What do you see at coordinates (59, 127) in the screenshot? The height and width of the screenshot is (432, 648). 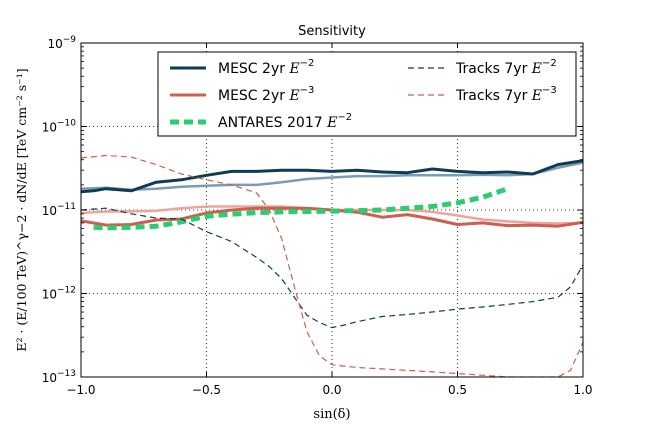 I see `y-tick-label: 10−10` at bounding box center [59, 127].